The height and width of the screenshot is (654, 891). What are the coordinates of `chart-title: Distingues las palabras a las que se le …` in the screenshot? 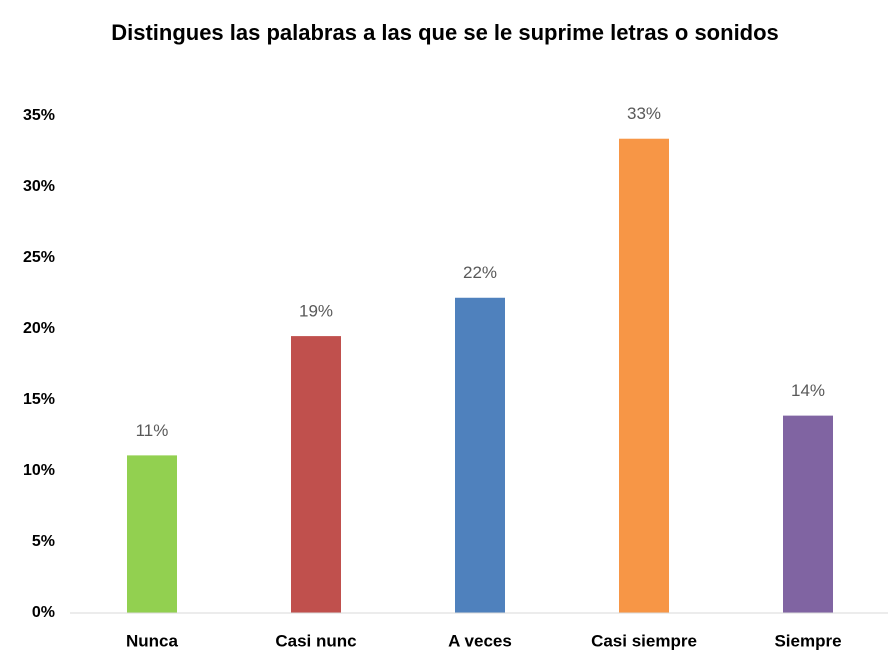 It's located at (445, 32).